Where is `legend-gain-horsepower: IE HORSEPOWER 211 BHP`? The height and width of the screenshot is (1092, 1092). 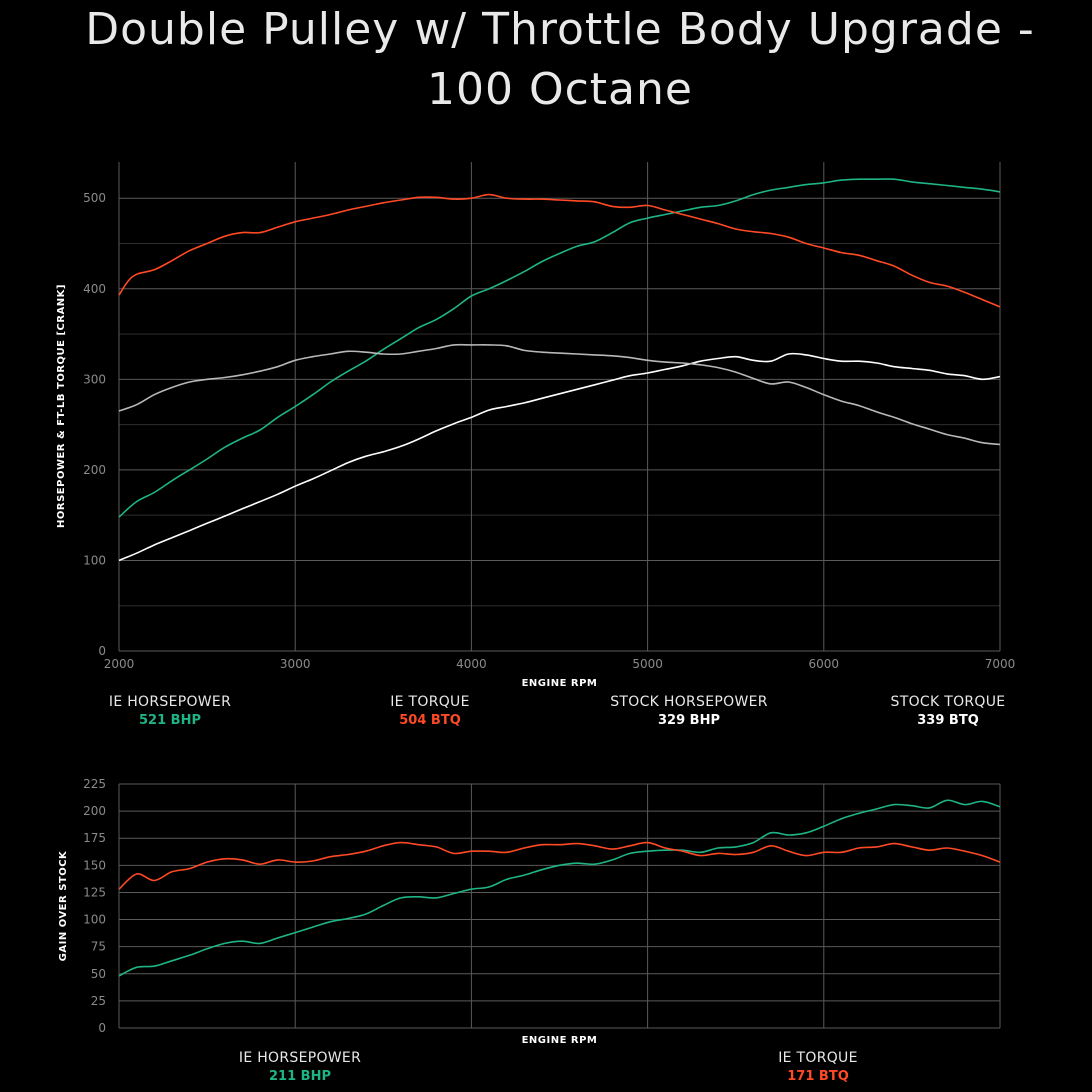 legend-gain-horsepower: IE HORSEPOWER 211 BHP is located at coordinates (300, 1067).